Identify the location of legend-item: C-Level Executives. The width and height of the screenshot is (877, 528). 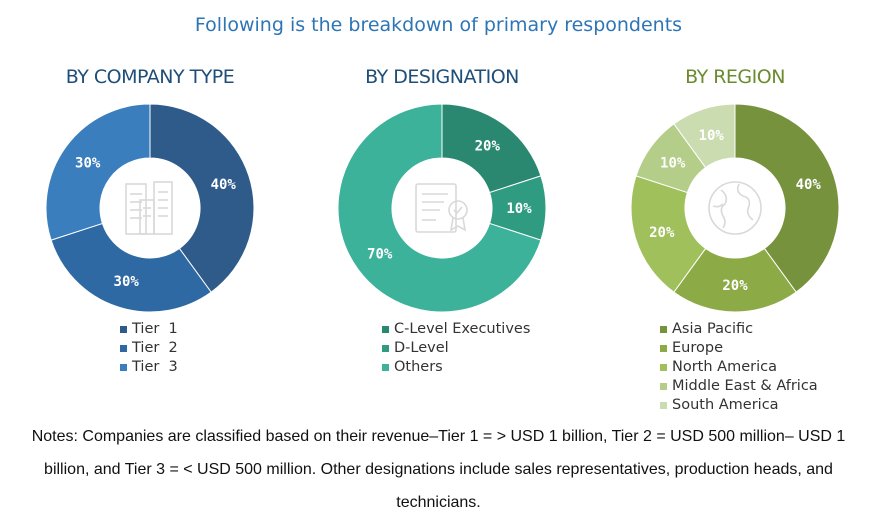
(456, 329).